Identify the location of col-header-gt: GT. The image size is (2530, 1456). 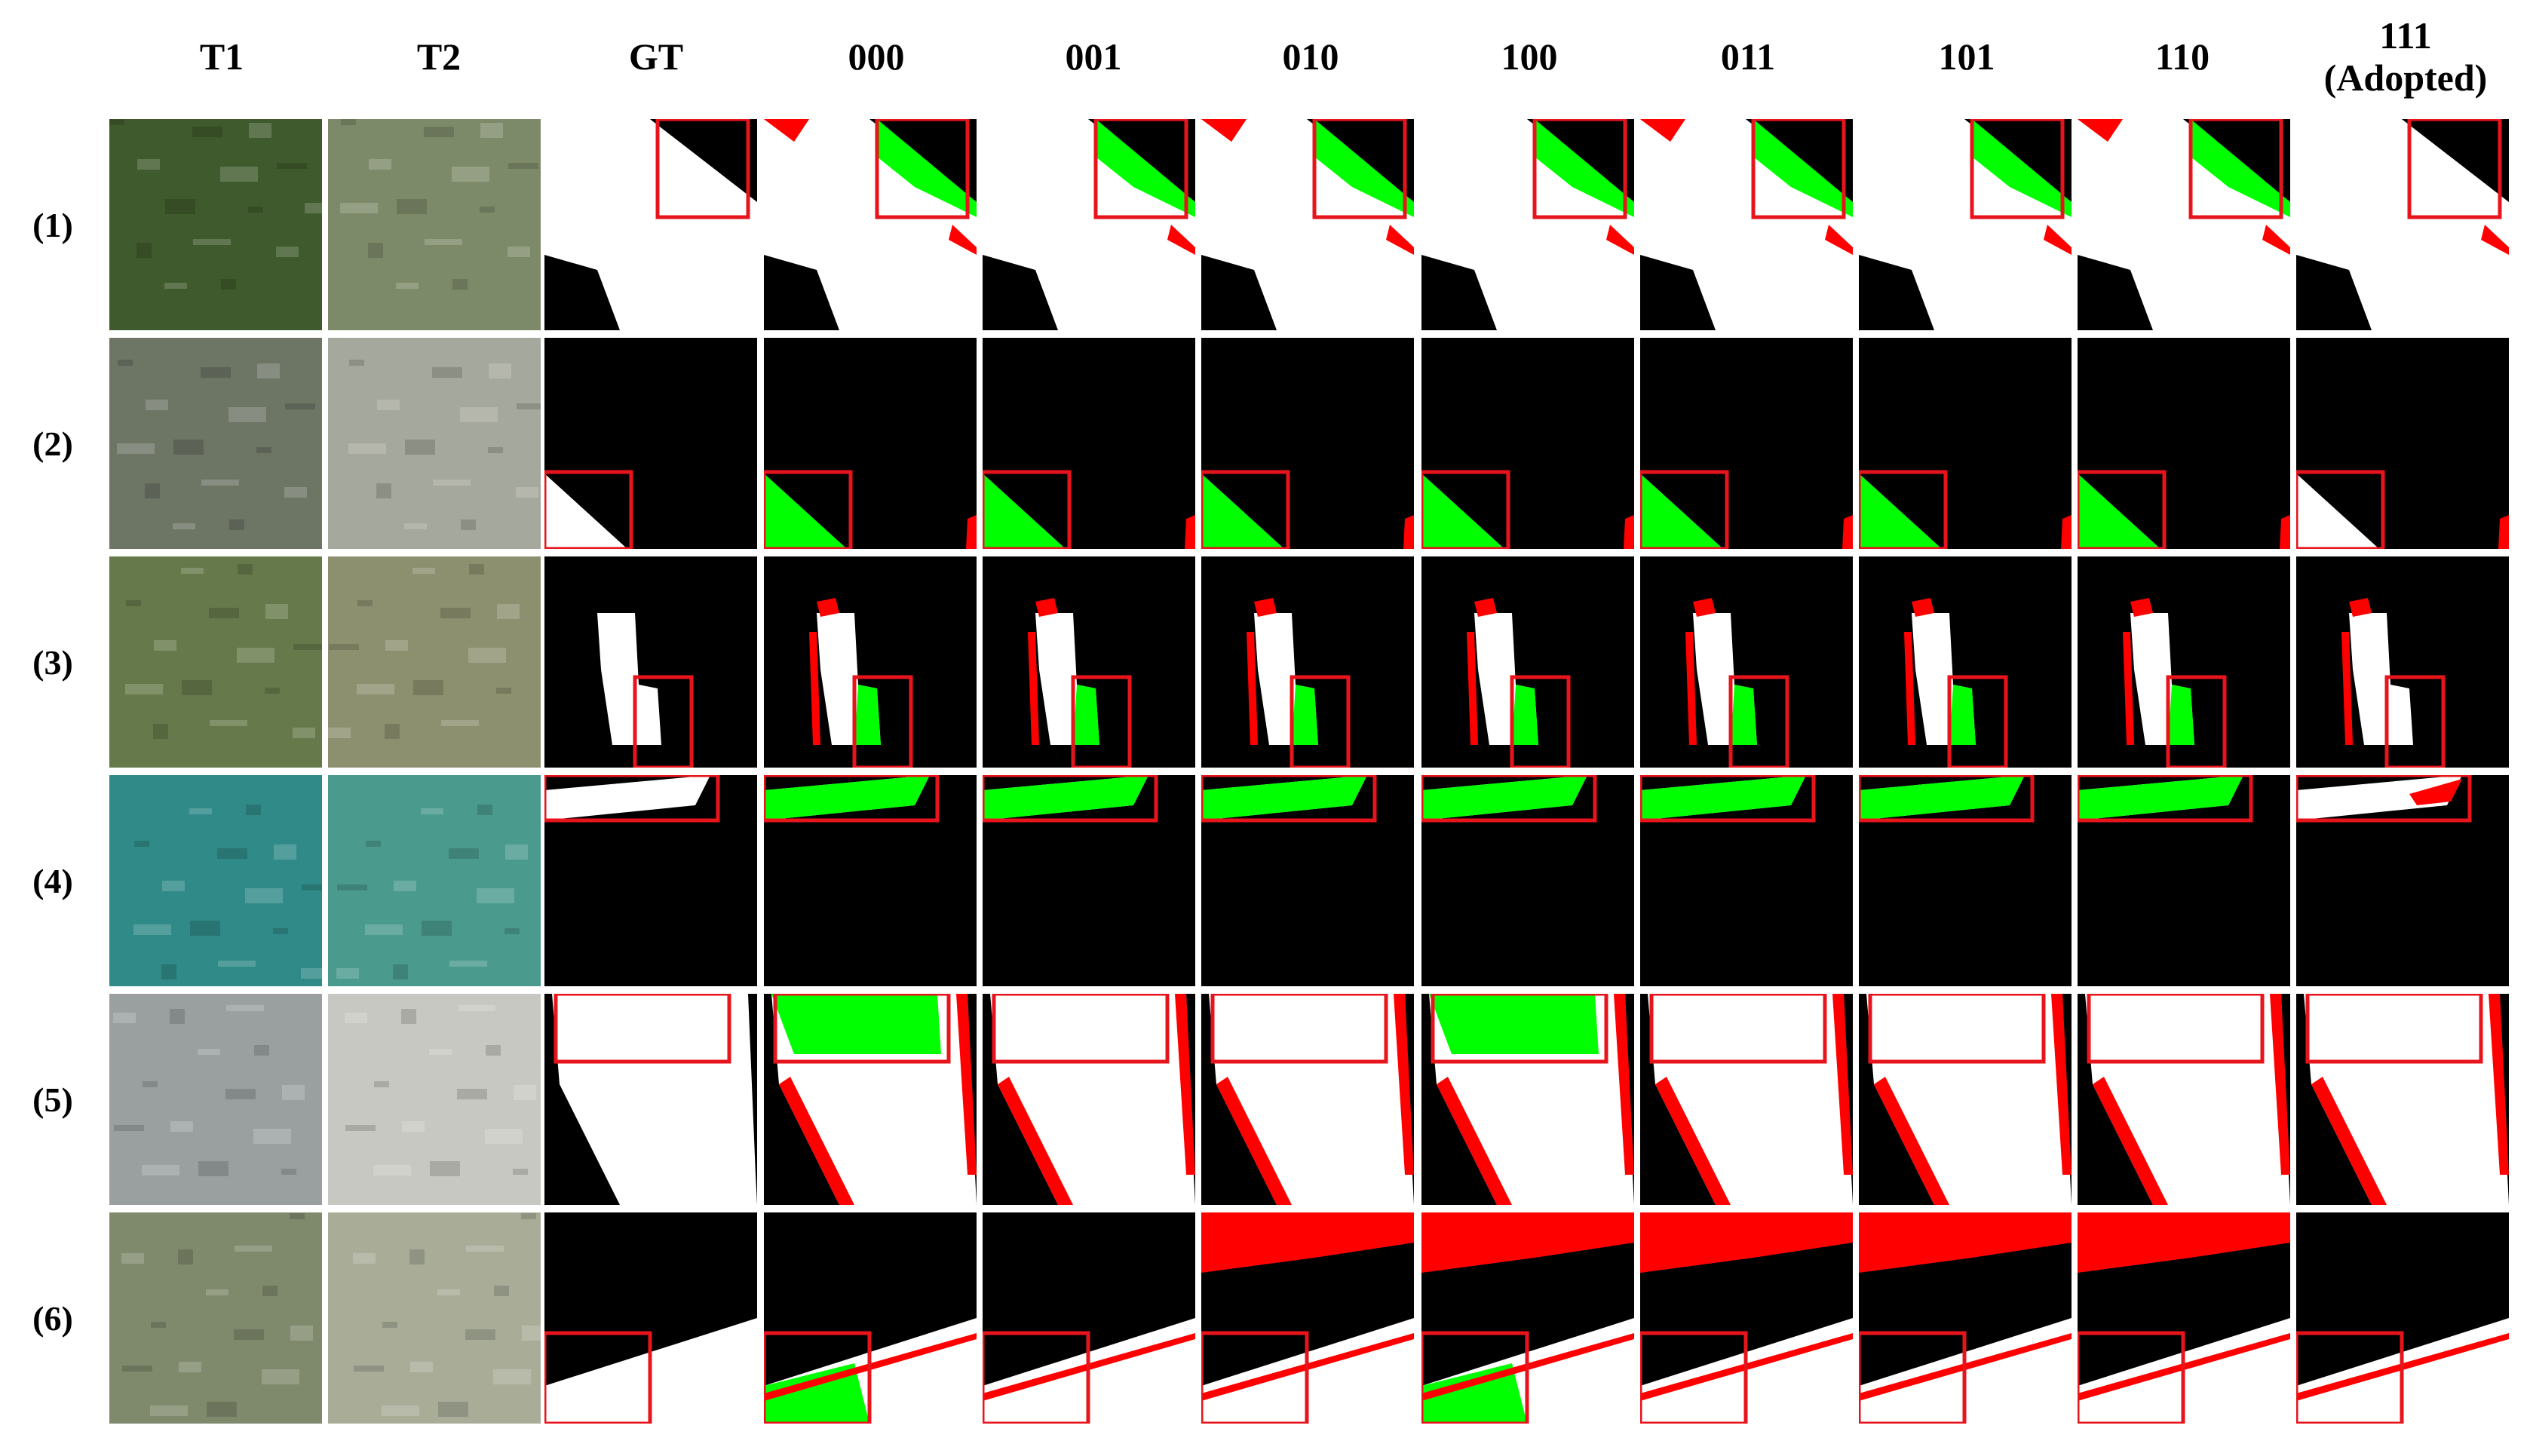
(656, 56).